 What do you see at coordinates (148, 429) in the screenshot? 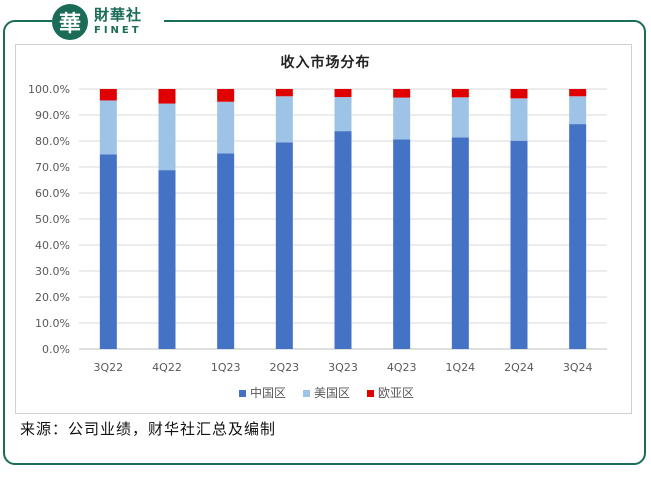
I see `source-note: 来源：公司业绩，财华社汇总及编制` at bounding box center [148, 429].